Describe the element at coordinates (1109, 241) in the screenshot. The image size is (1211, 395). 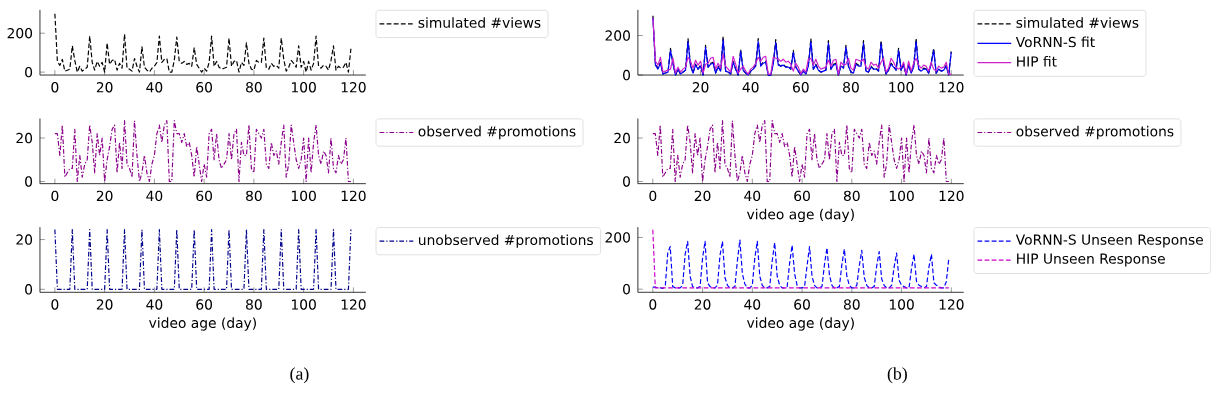
I see `legend-label: VoRNN-S Unseen Response` at that location.